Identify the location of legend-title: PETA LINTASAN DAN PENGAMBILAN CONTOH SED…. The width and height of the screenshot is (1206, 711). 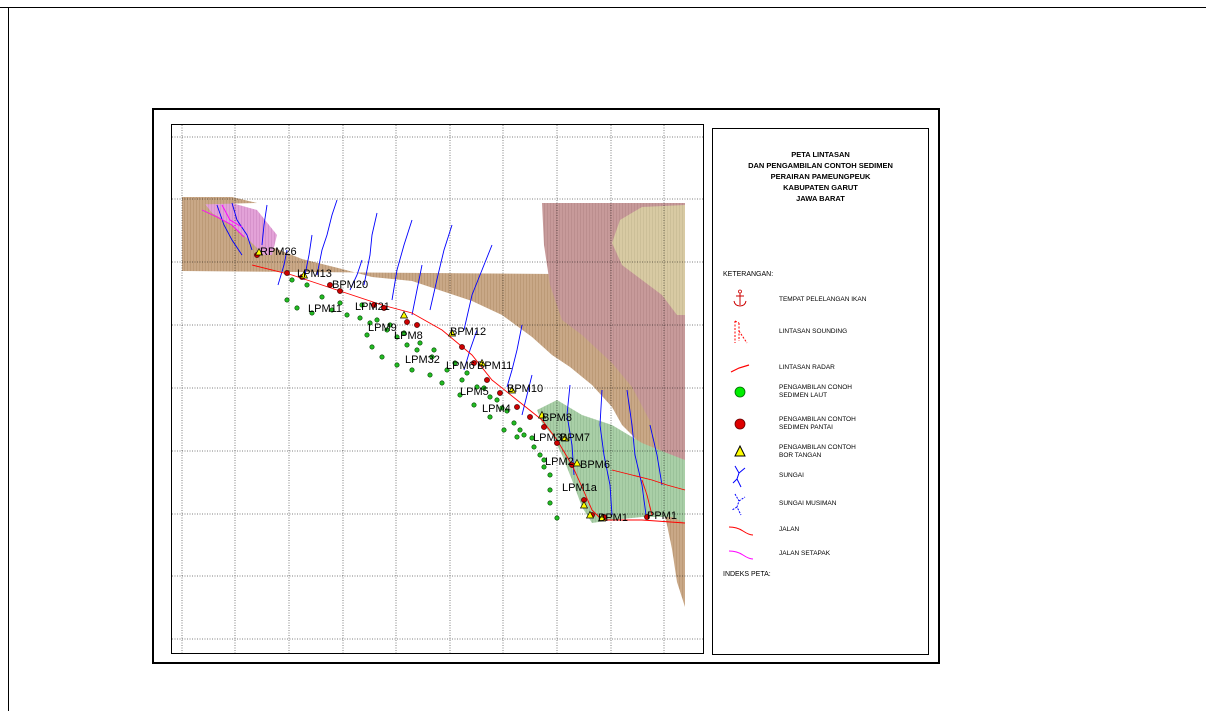
(820, 176).